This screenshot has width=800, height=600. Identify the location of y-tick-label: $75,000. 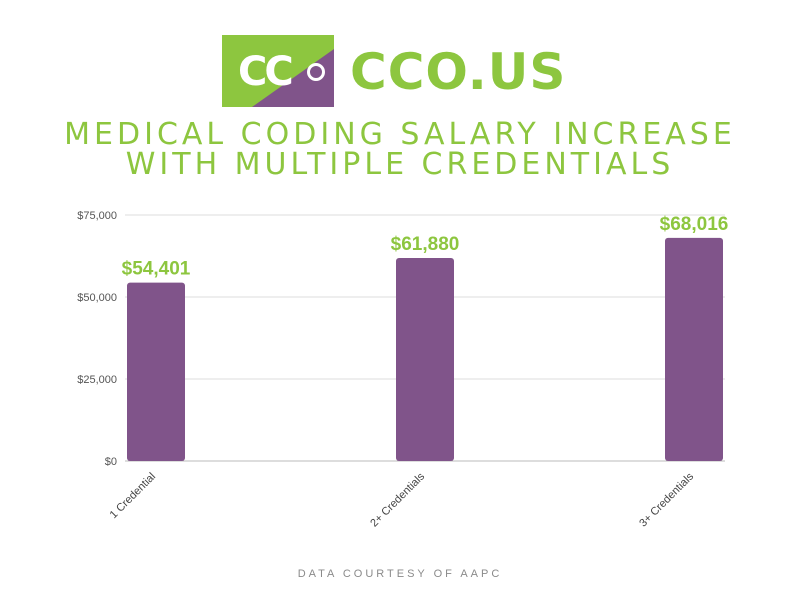
(97, 216).